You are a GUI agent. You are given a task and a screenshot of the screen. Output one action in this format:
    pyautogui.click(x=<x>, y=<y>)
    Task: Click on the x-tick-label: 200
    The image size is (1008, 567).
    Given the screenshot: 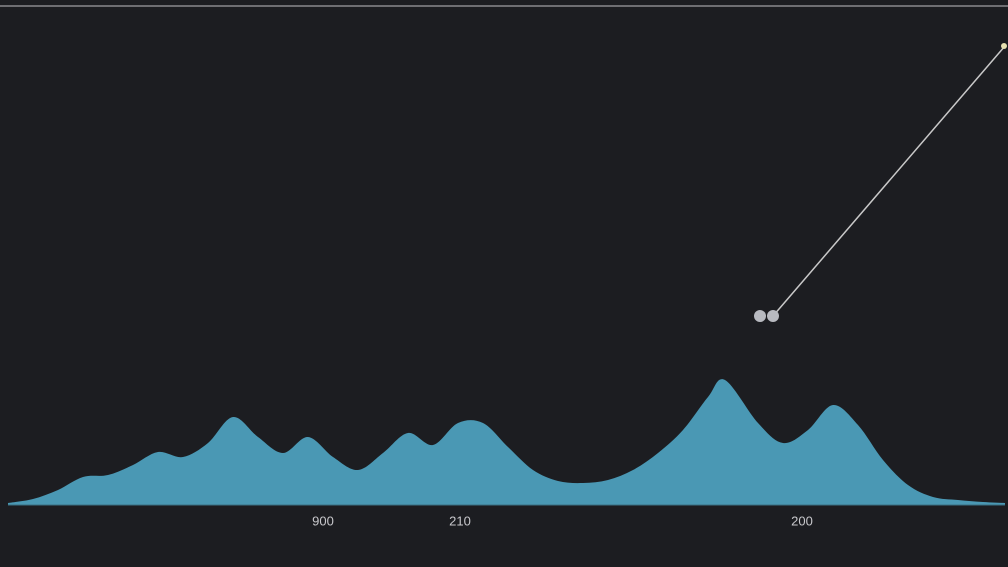 What is the action you would take?
    pyautogui.click(x=802, y=520)
    